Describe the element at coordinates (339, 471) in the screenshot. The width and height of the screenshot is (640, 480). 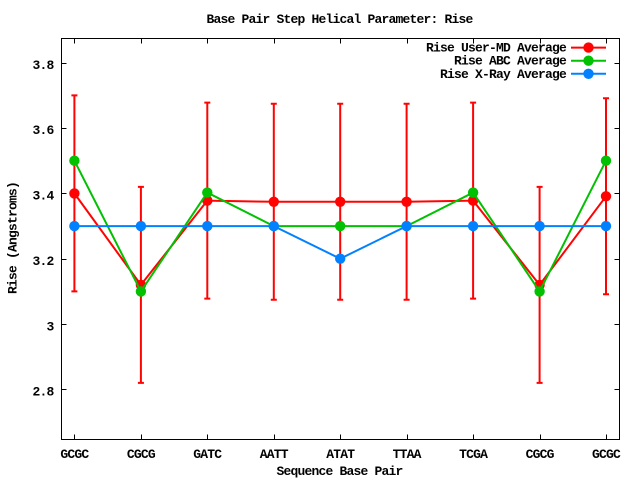
I see `svg-text: Sequence Base Pair` at that location.